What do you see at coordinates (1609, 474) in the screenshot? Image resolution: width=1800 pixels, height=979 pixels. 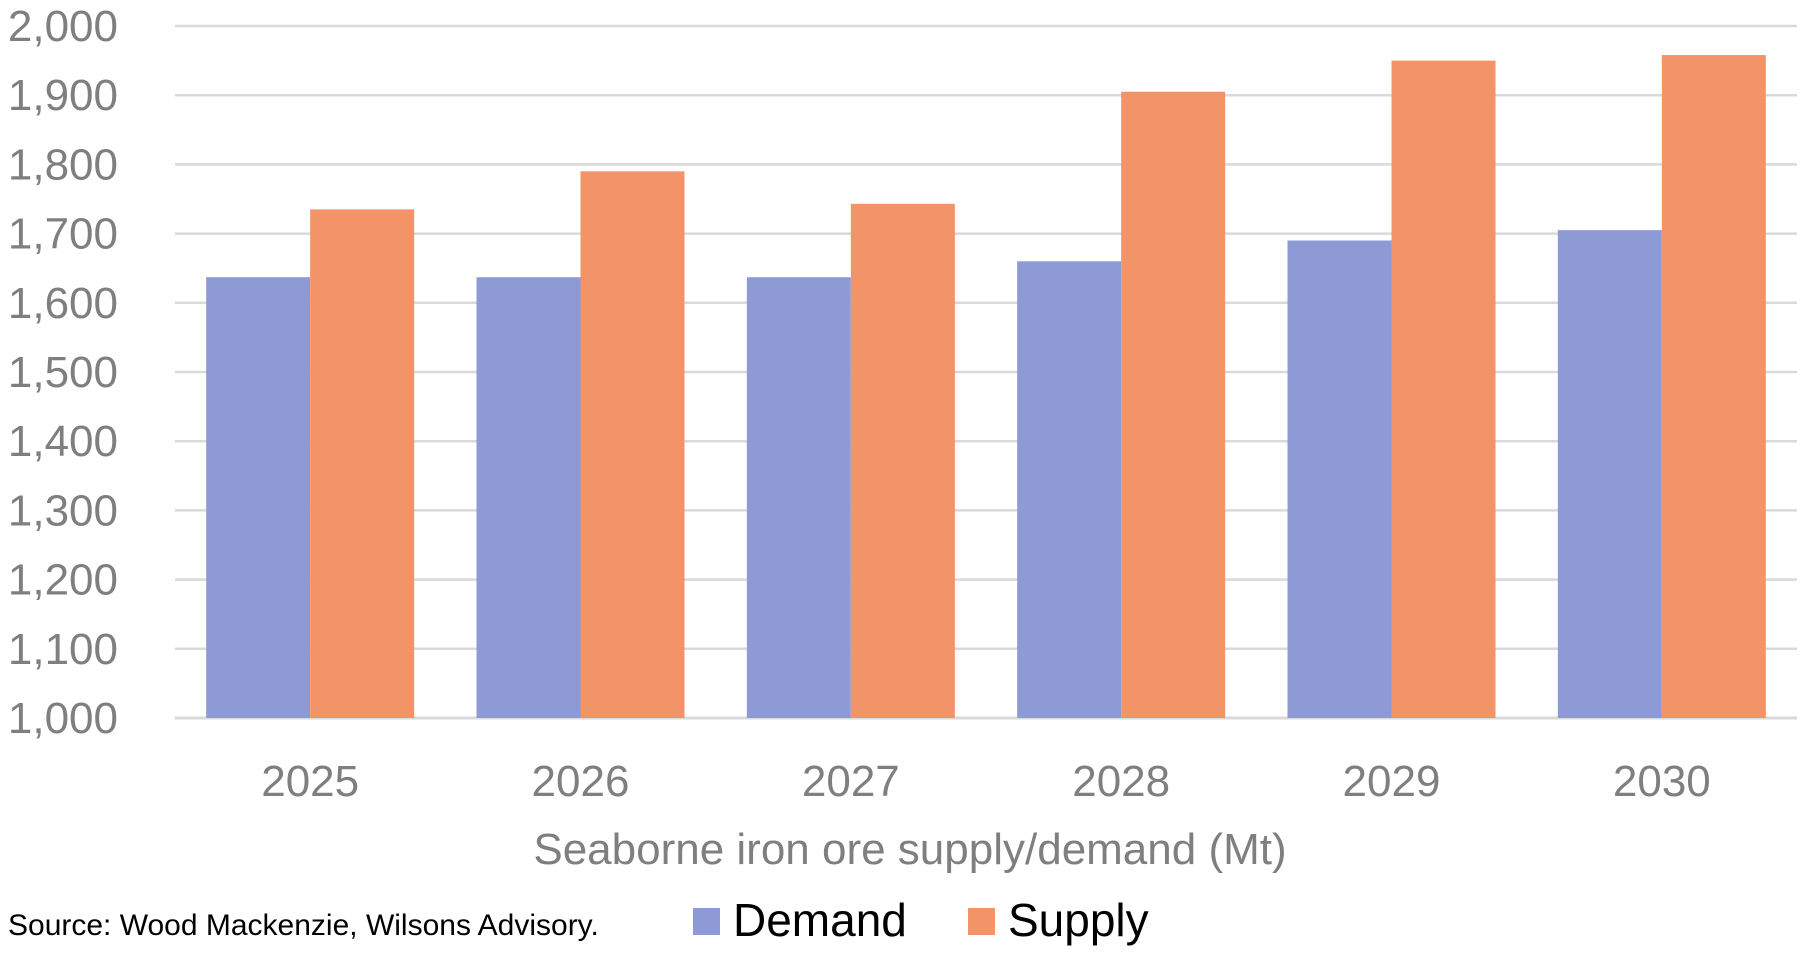 I see `bar-demand-2030` at bounding box center [1609, 474].